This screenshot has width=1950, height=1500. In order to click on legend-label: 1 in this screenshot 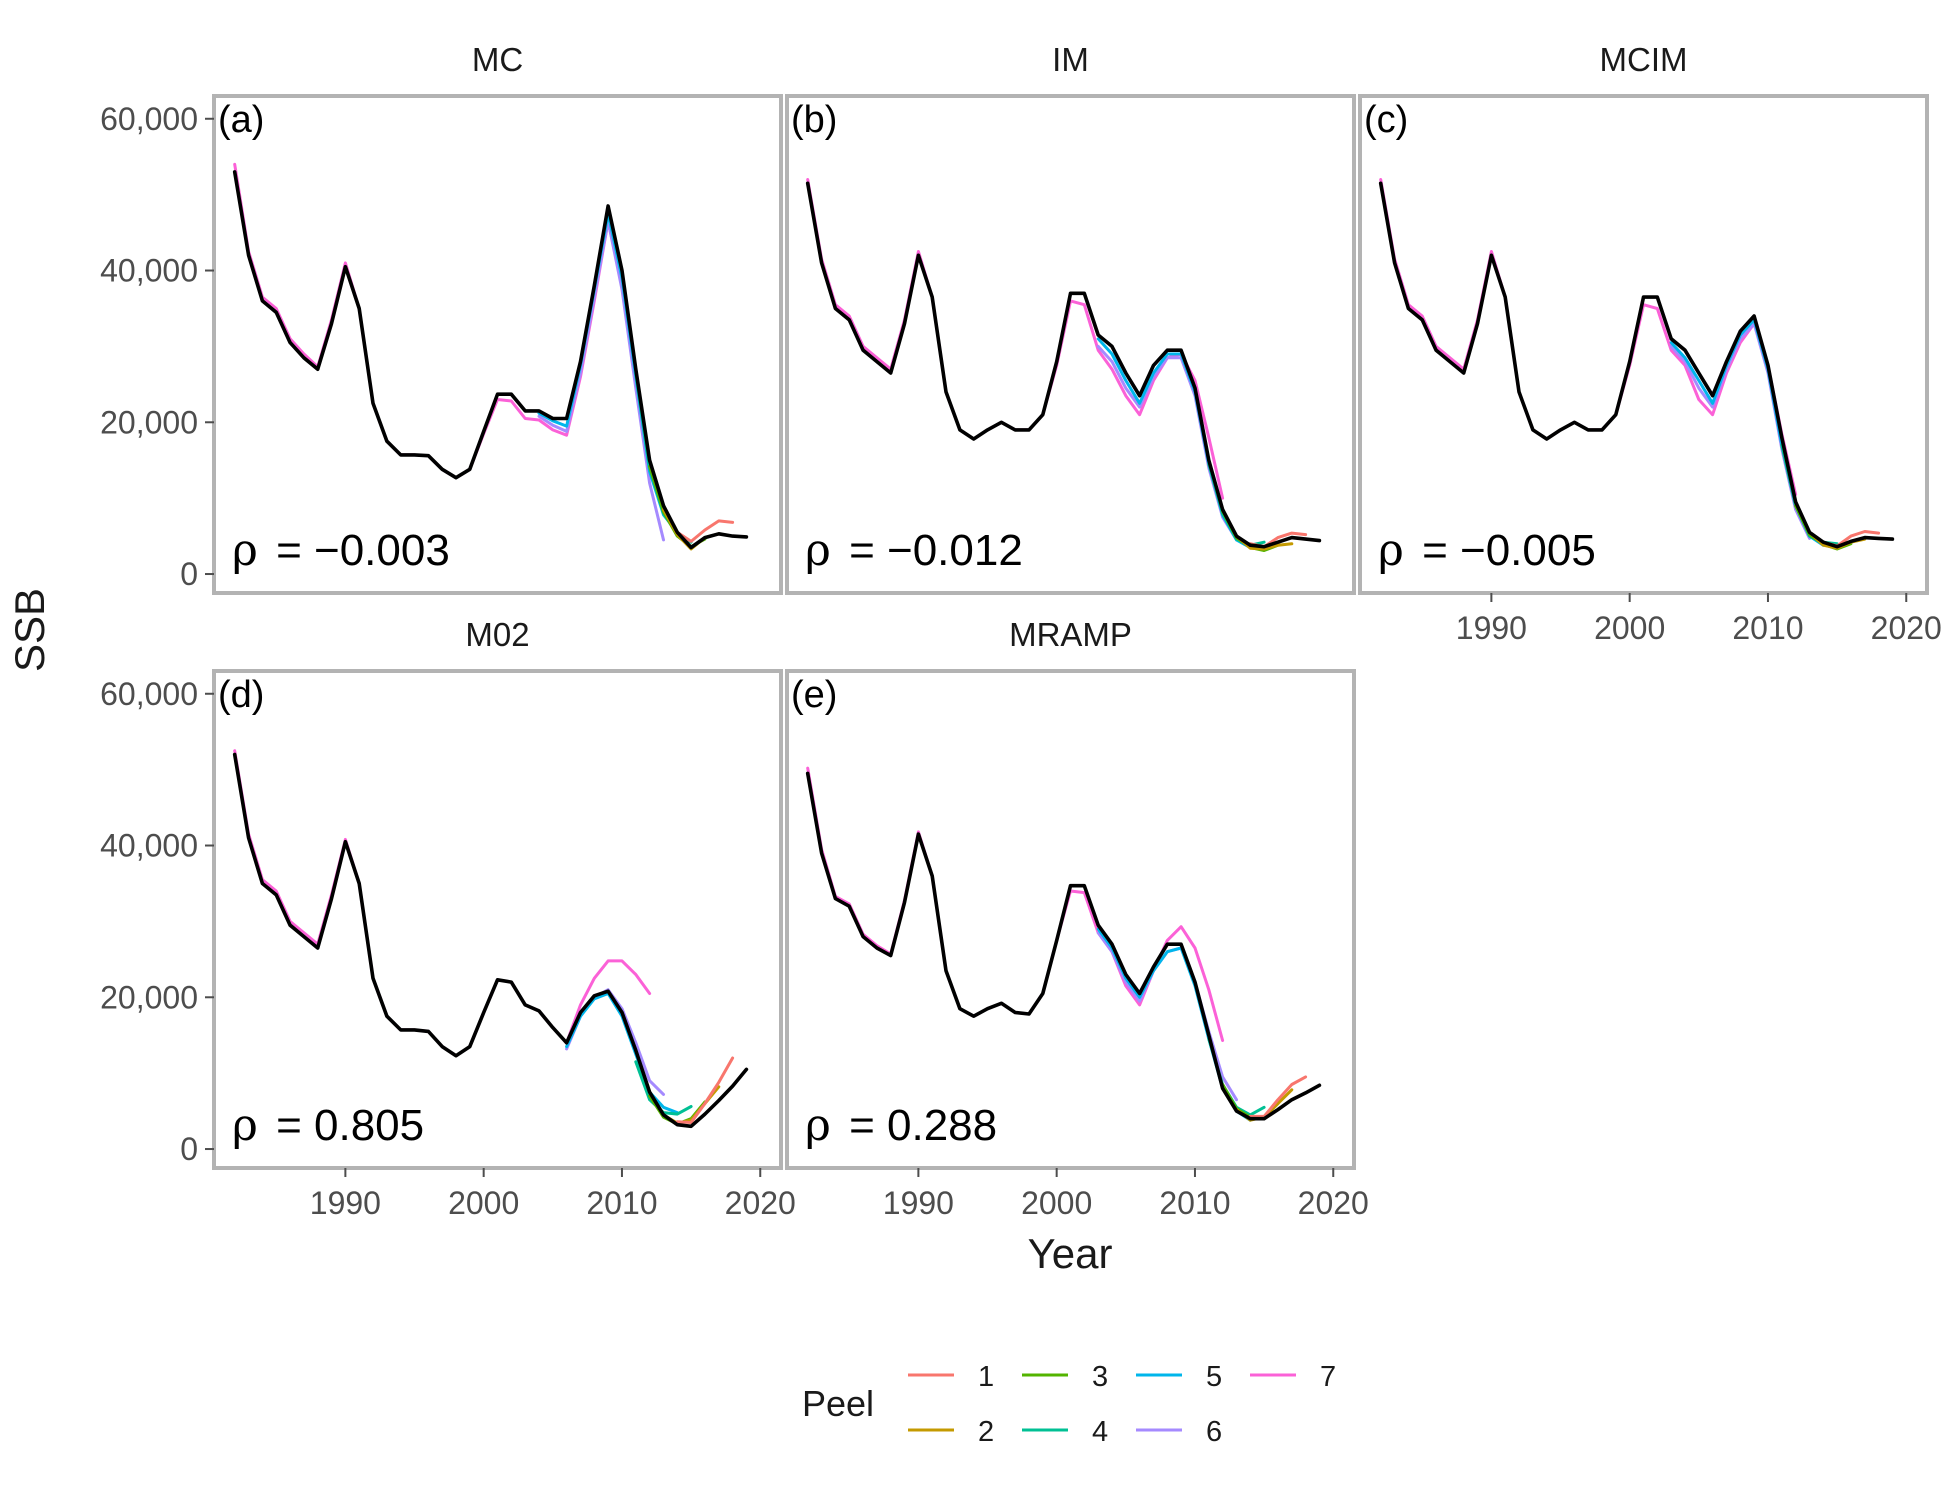, I will do `click(986, 1377)`.